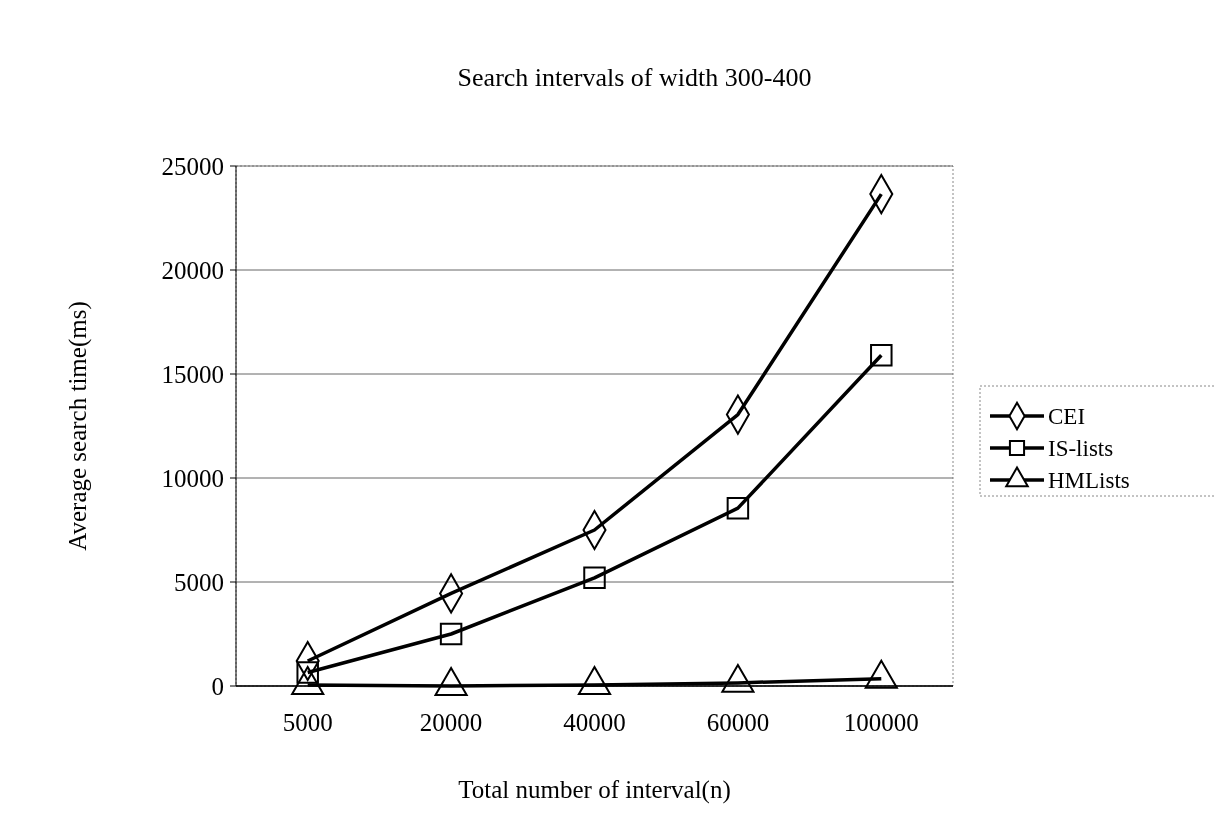  Describe the element at coordinates (1081, 449) in the screenshot. I see `legend-label: IS-lists` at that location.